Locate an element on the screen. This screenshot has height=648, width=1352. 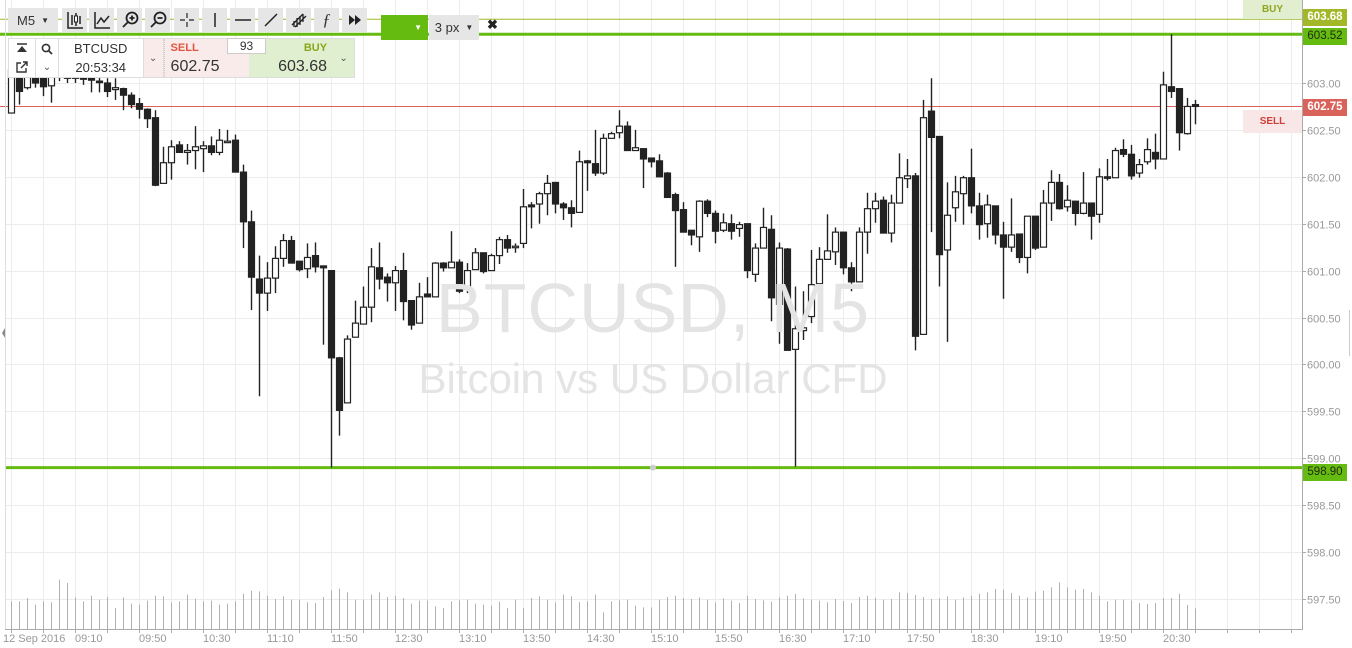
buy-label: BUY is located at coordinates (315, 48).